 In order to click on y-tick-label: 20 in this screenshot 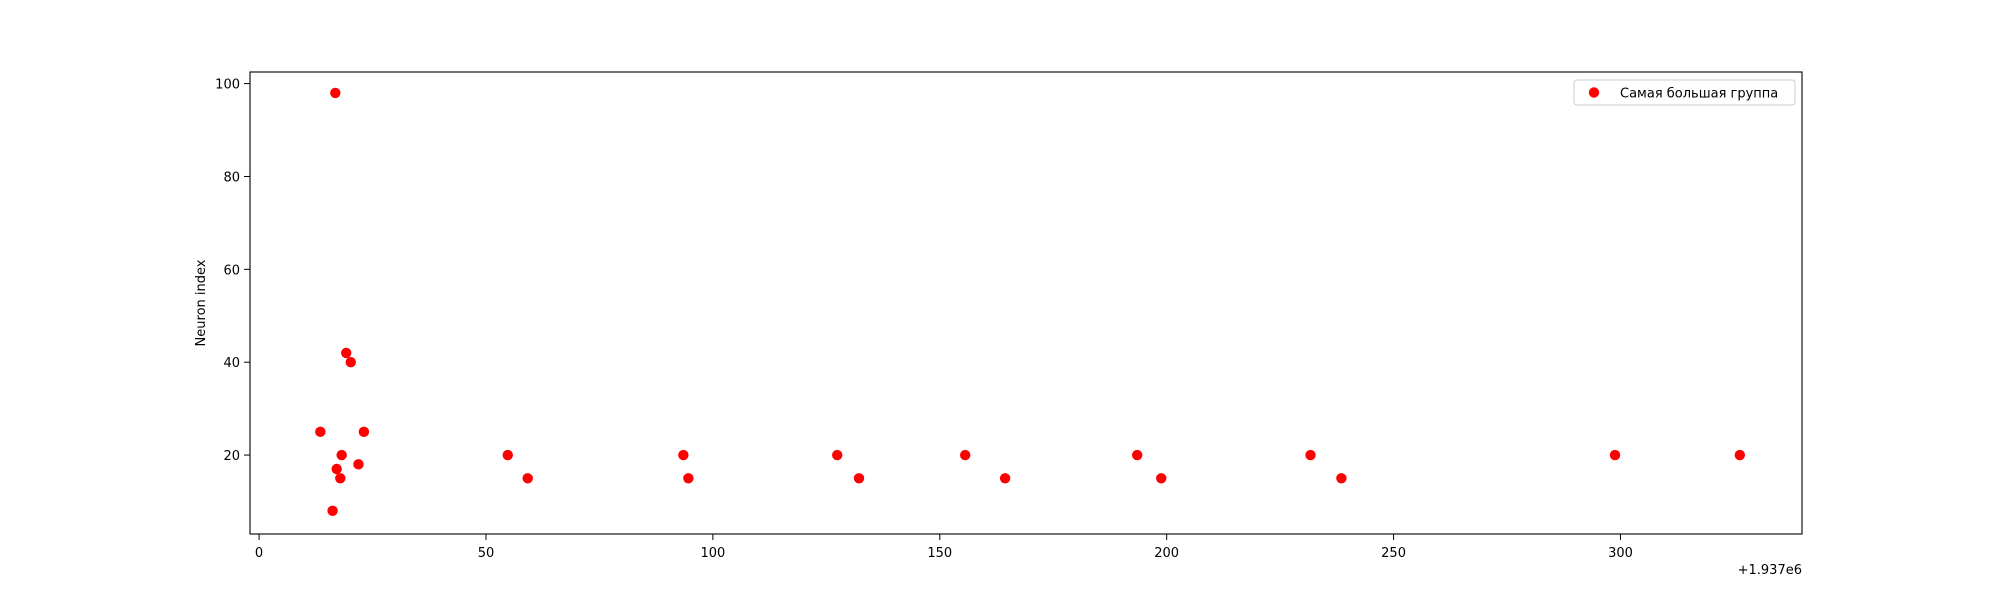, I will do `click(231, 456)`.